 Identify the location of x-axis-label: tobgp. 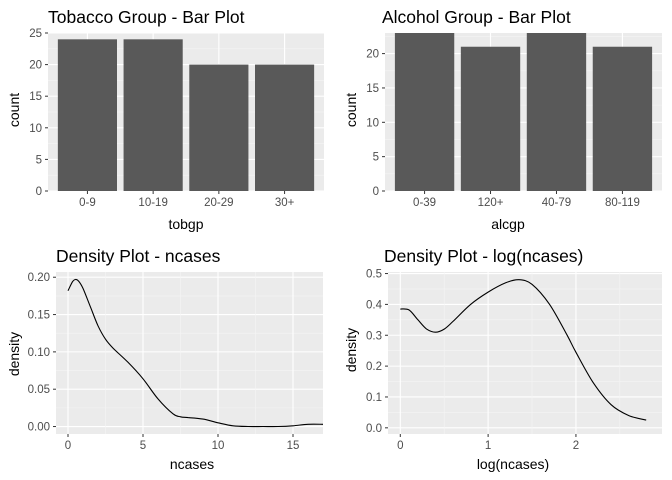
(185, 224).